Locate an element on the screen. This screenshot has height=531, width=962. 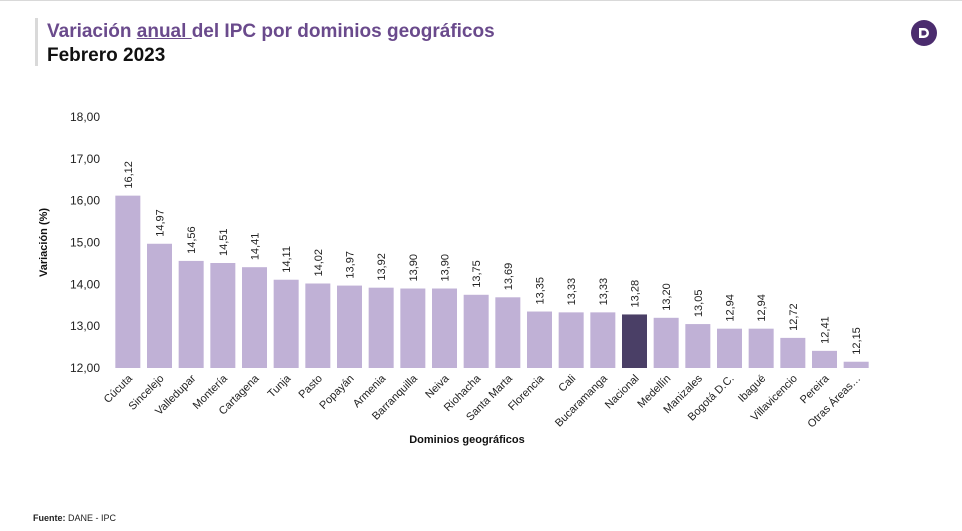
title-suffix: del IPC por dominios geográficos is located at coordinates (343, 31).